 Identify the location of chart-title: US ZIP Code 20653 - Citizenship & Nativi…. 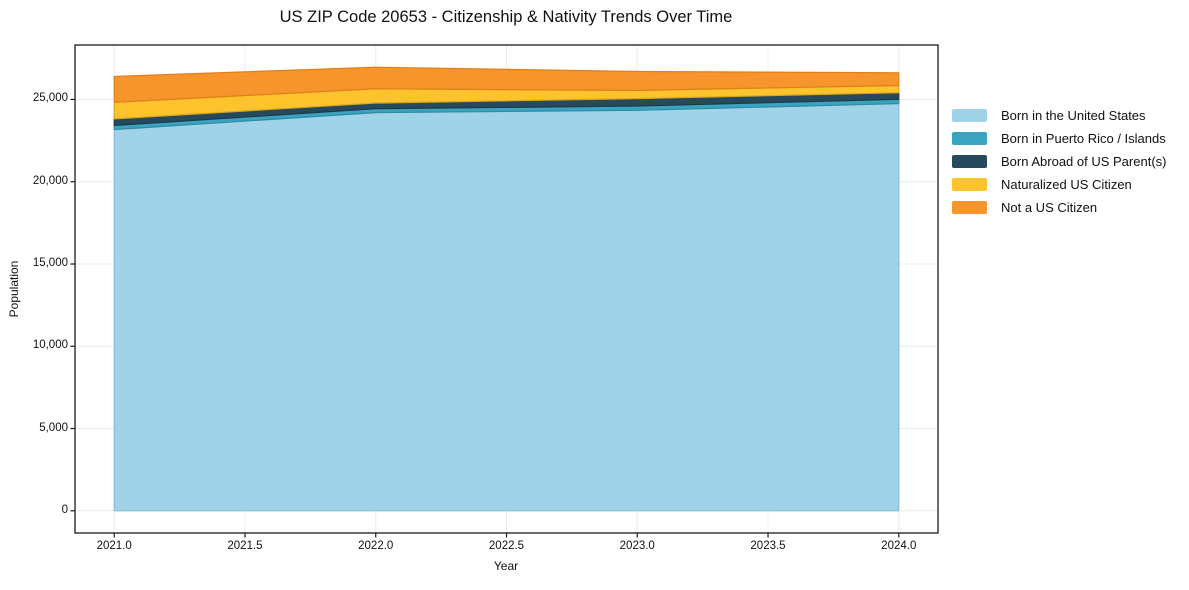
(506, 17).